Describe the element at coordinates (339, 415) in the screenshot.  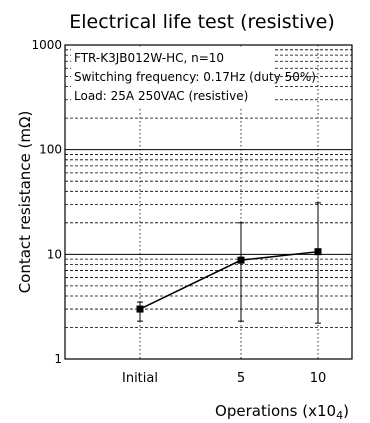
I see `x-axis-label-exponent: 4` at that location.